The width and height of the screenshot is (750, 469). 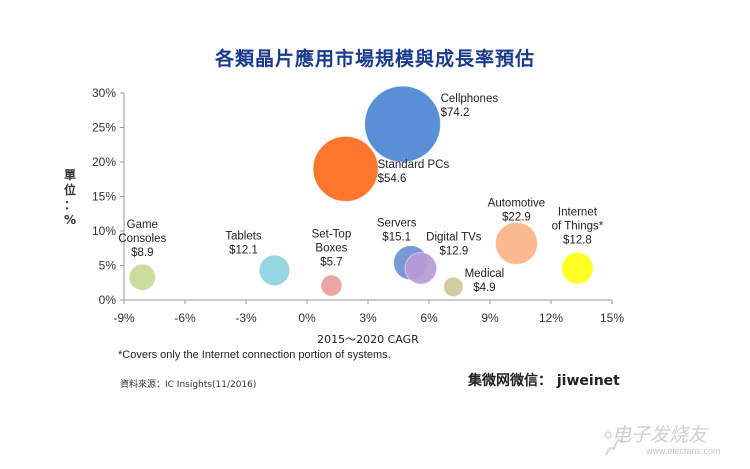 What do you see at coordinates (396, 238) in the screenshot?
I see `data-label: $15.1` at bounding box center [396, 238].